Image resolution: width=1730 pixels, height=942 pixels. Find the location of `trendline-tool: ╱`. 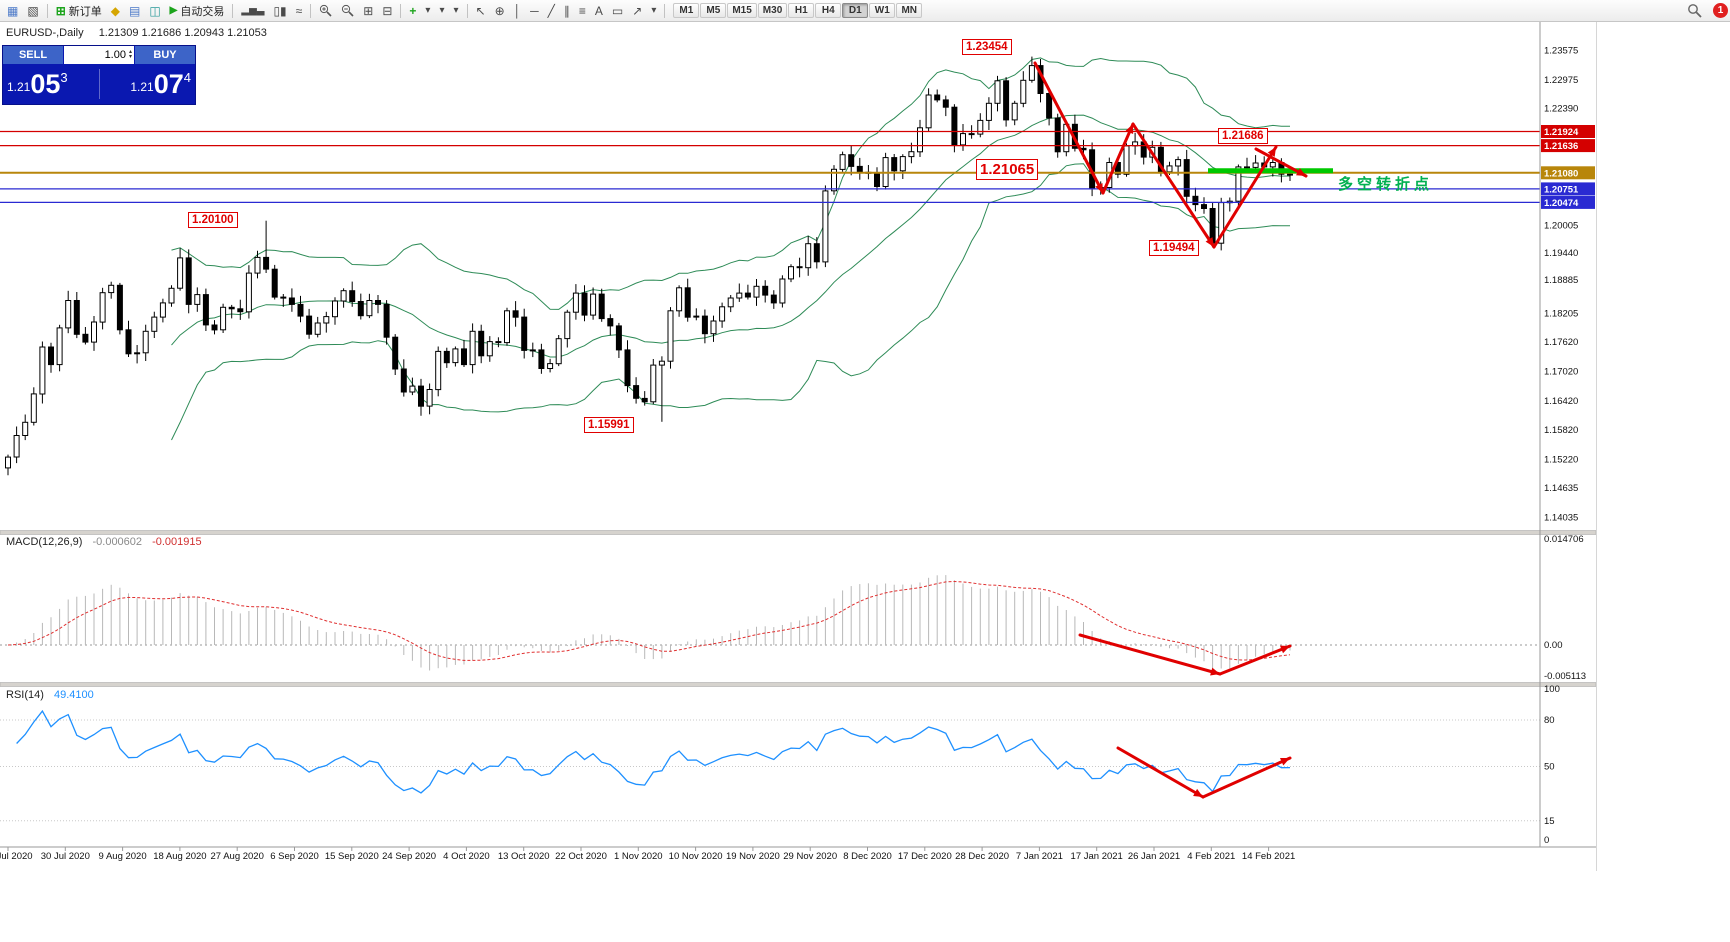

trendline-tool: ╱ is located at coordinates (551, 10).